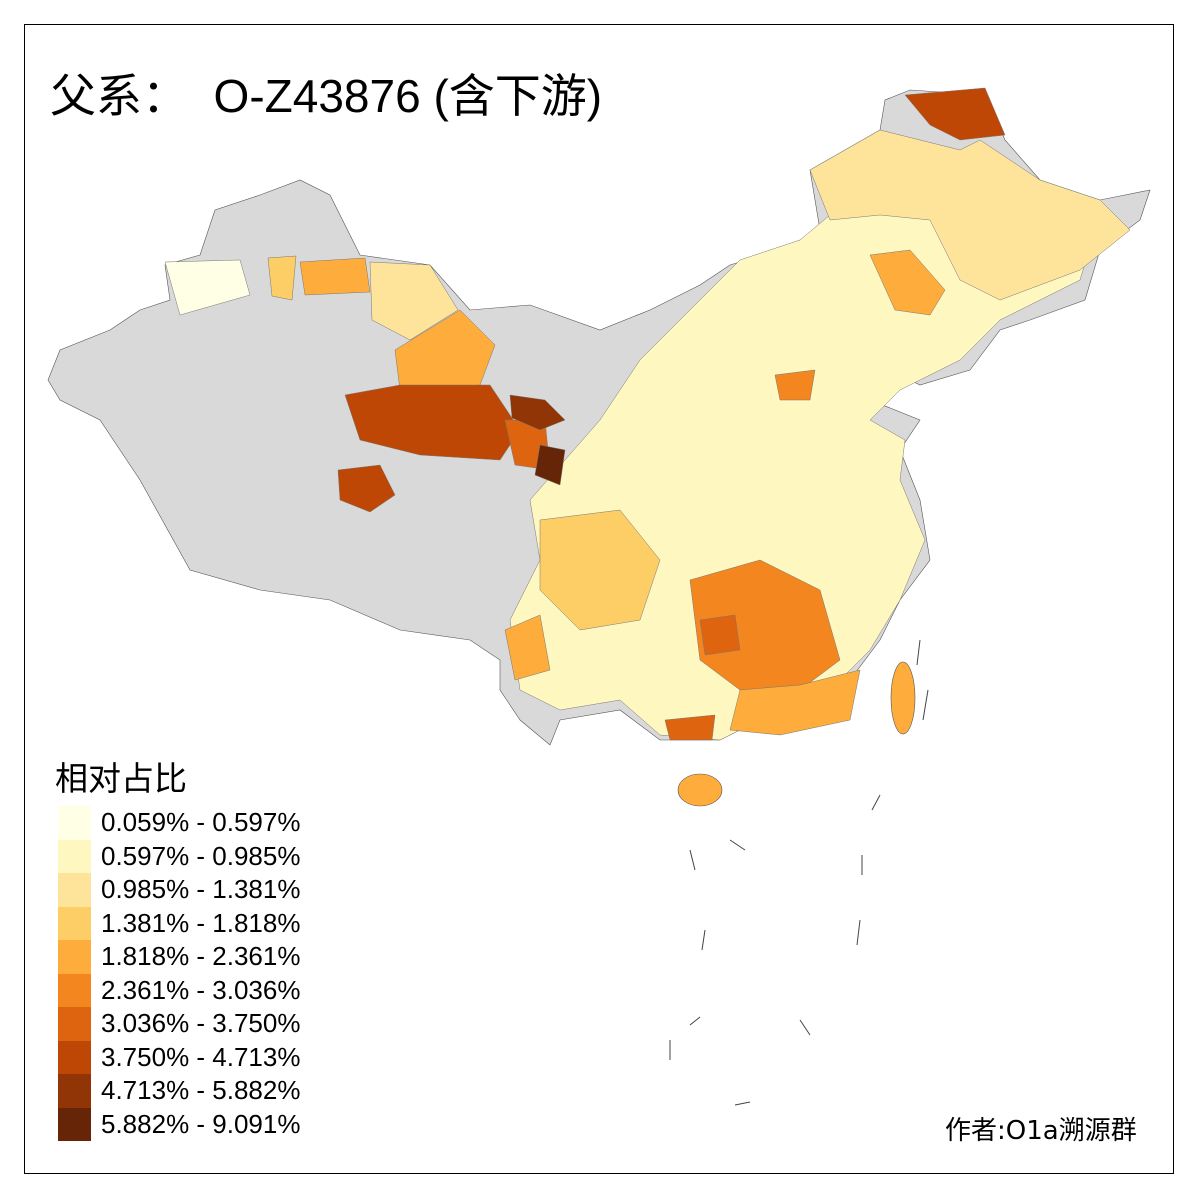  Describe the element at coordinates (765, 625) in the screenshot. I see `region-hunan-jiangxi` at that location.